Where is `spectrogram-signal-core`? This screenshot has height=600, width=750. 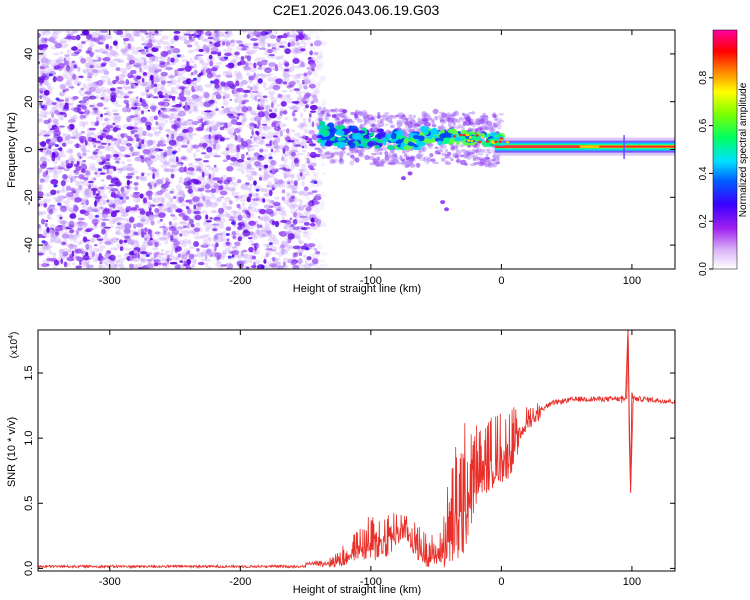
spectrogram-signal-core is located at coordinates (637, 146).